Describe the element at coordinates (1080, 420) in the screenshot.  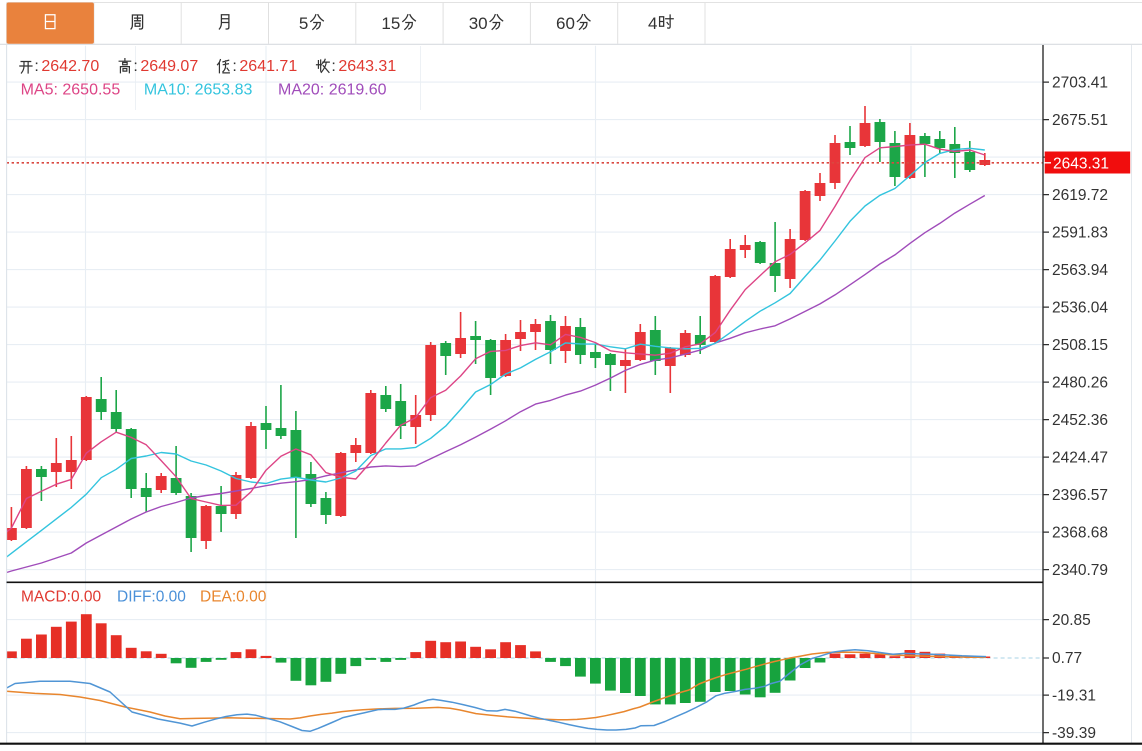
I see `svg-text: 2452.36` at that location.